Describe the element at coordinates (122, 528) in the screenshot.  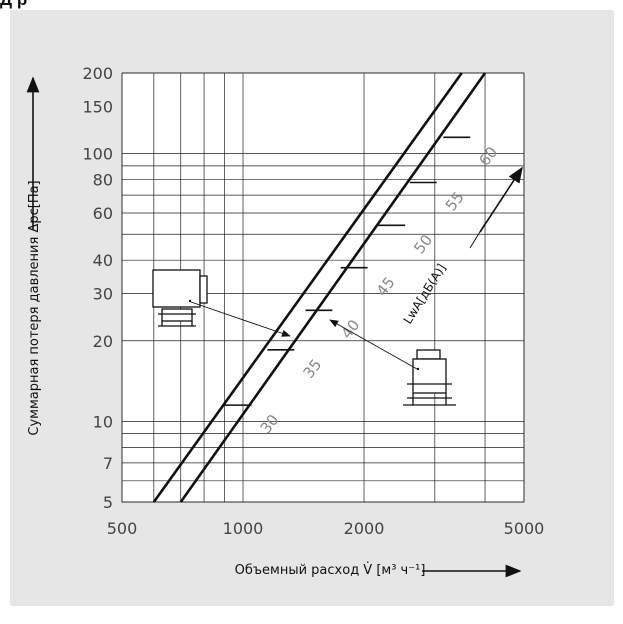
I see `x-tick-label: 500` at that location.